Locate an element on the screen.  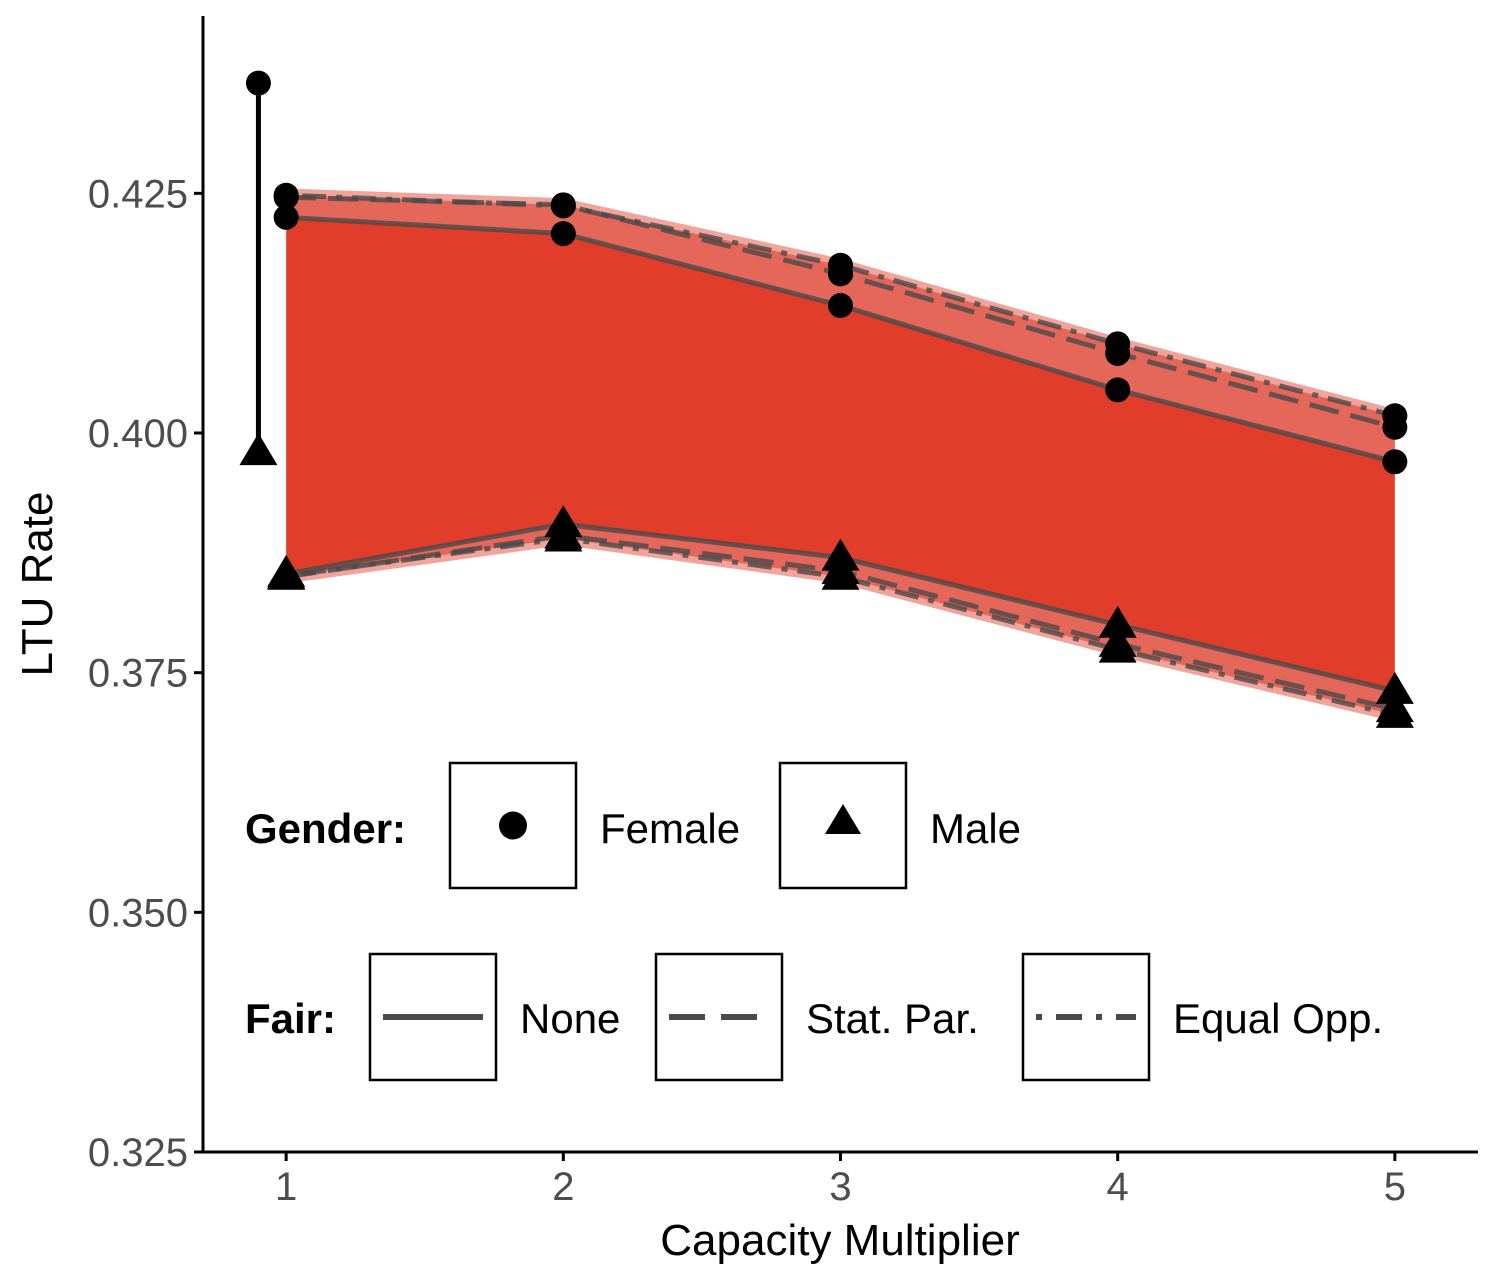
x-tick-label: 3 is located at coordinates (840, 1187).